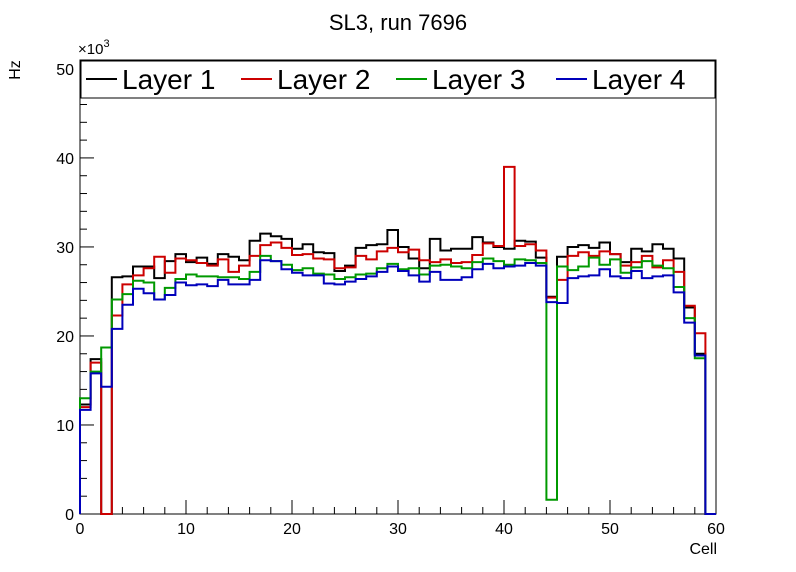  I want to click on x-tick-label: 0, so click(80, 529).